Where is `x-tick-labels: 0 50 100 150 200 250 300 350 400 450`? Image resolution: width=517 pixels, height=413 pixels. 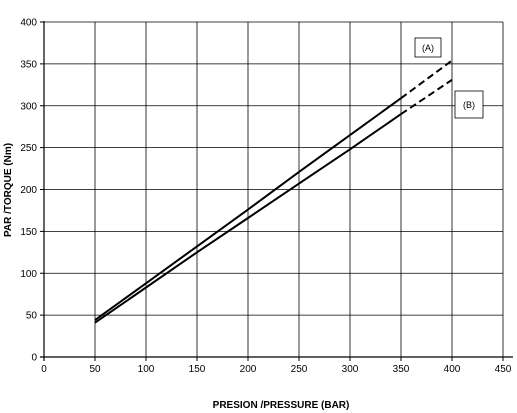 x-tick-labels: 0 50 100 150 200 250 300 350 400 450 is located at coordinates (276, 369).